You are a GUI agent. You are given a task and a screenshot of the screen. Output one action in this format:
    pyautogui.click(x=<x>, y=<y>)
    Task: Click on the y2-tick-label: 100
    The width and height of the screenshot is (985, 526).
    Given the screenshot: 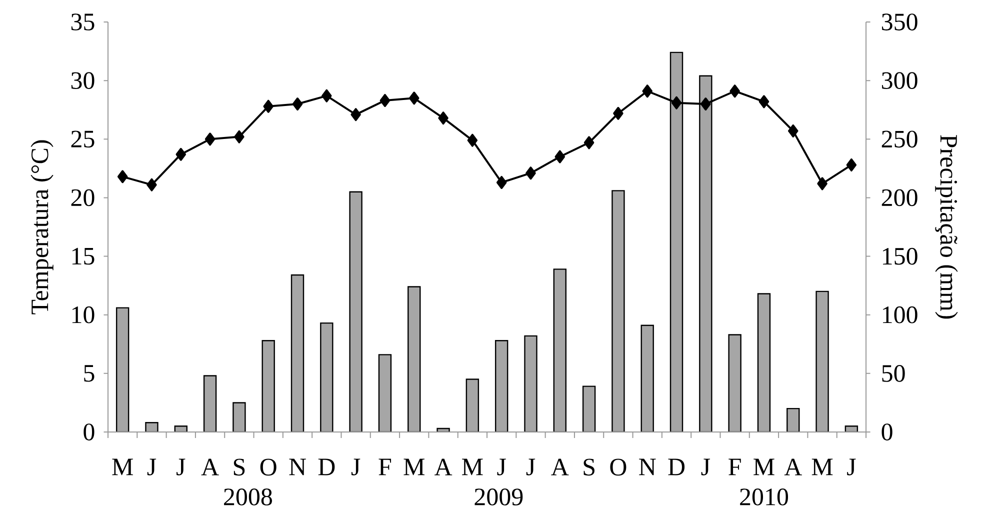 What is the action you would take?
    pyautogui.click(x=900, y=315)
    